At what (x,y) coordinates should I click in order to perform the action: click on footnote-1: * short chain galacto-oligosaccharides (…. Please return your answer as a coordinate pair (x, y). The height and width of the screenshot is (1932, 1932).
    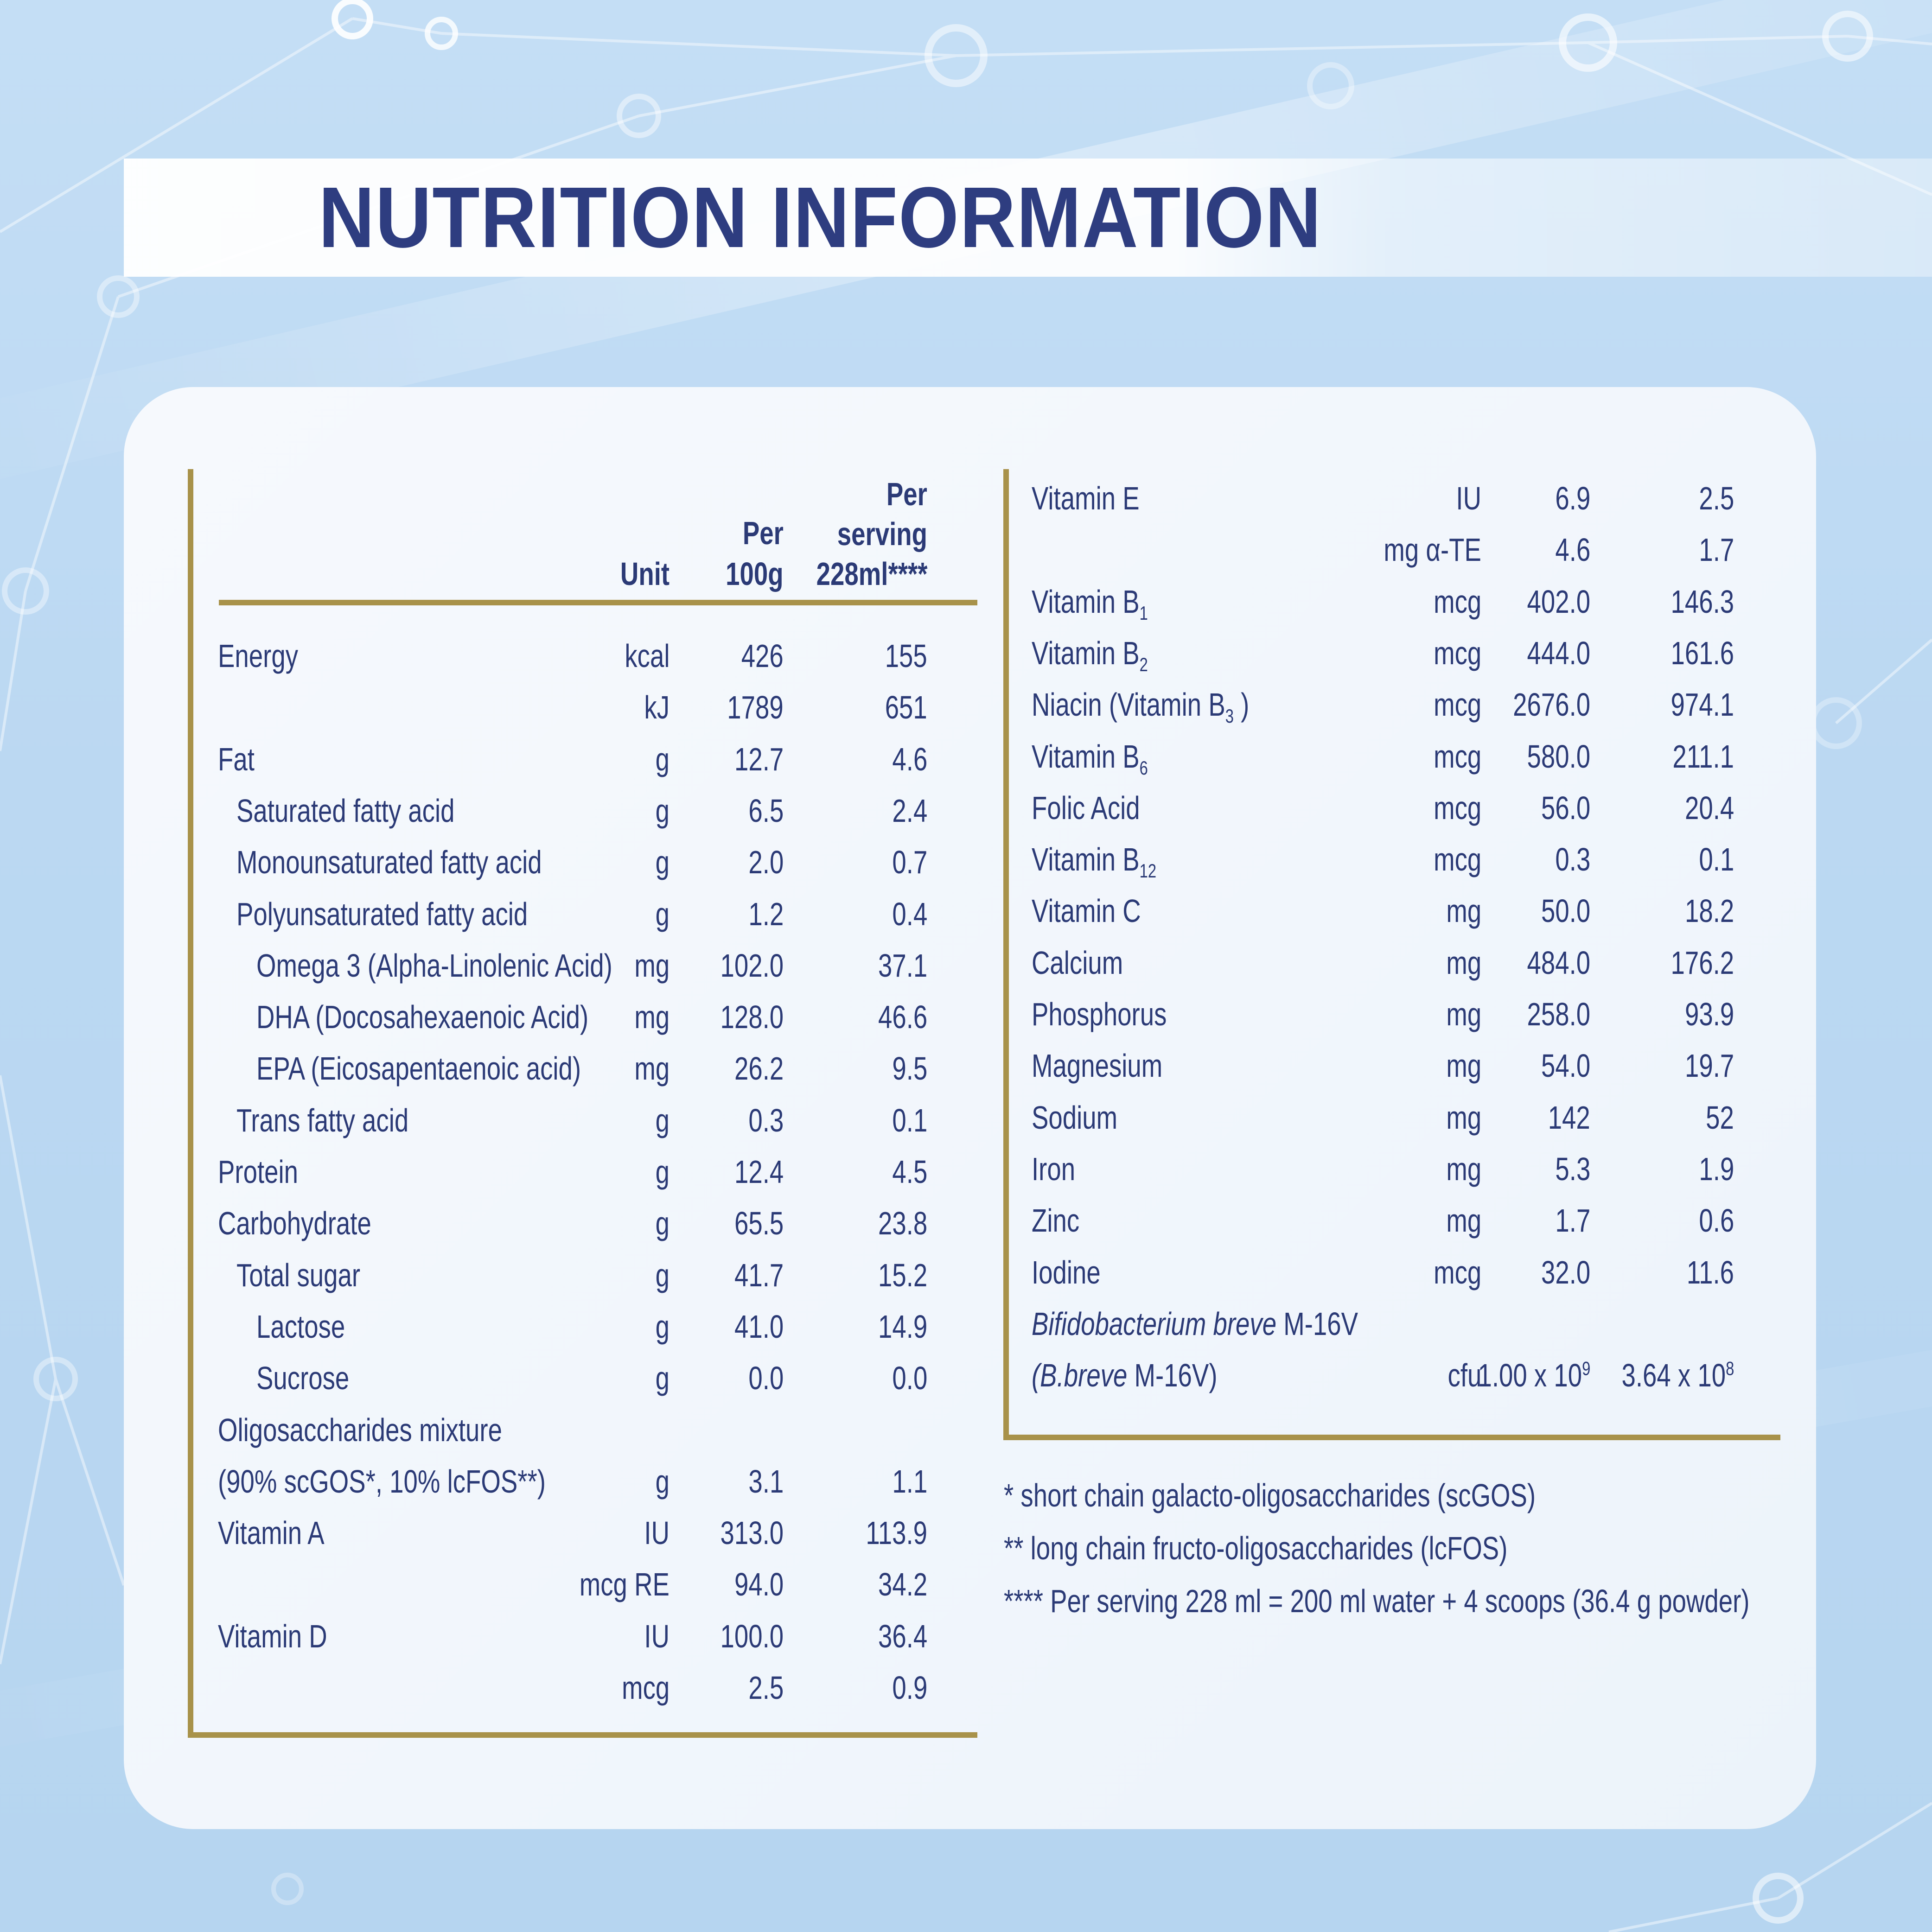
    Looking at the image, I should click on (1270, 1495).